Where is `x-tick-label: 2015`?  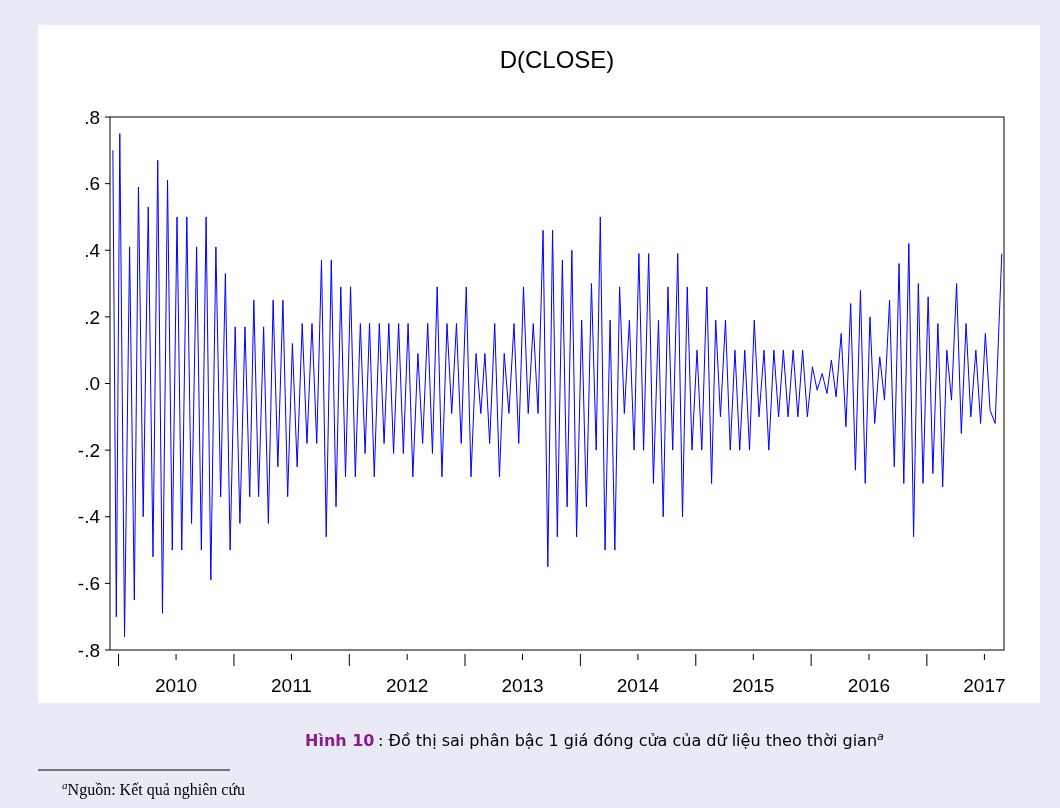 x-tick-label: 2015 is located at coordinates (753, 685).